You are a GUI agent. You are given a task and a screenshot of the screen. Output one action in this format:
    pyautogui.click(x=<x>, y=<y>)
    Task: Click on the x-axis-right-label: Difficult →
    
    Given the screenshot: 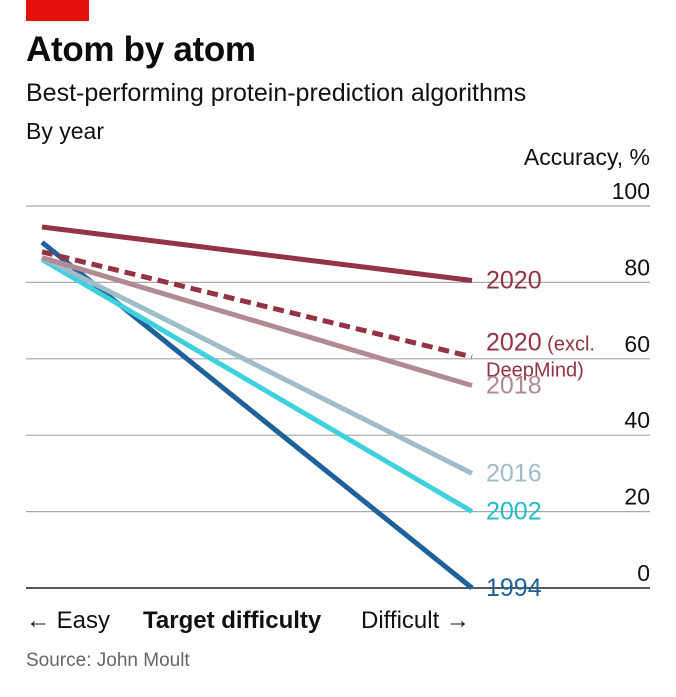 What is the action you would take?
    pyautogui.click(x=415, y=620)
    